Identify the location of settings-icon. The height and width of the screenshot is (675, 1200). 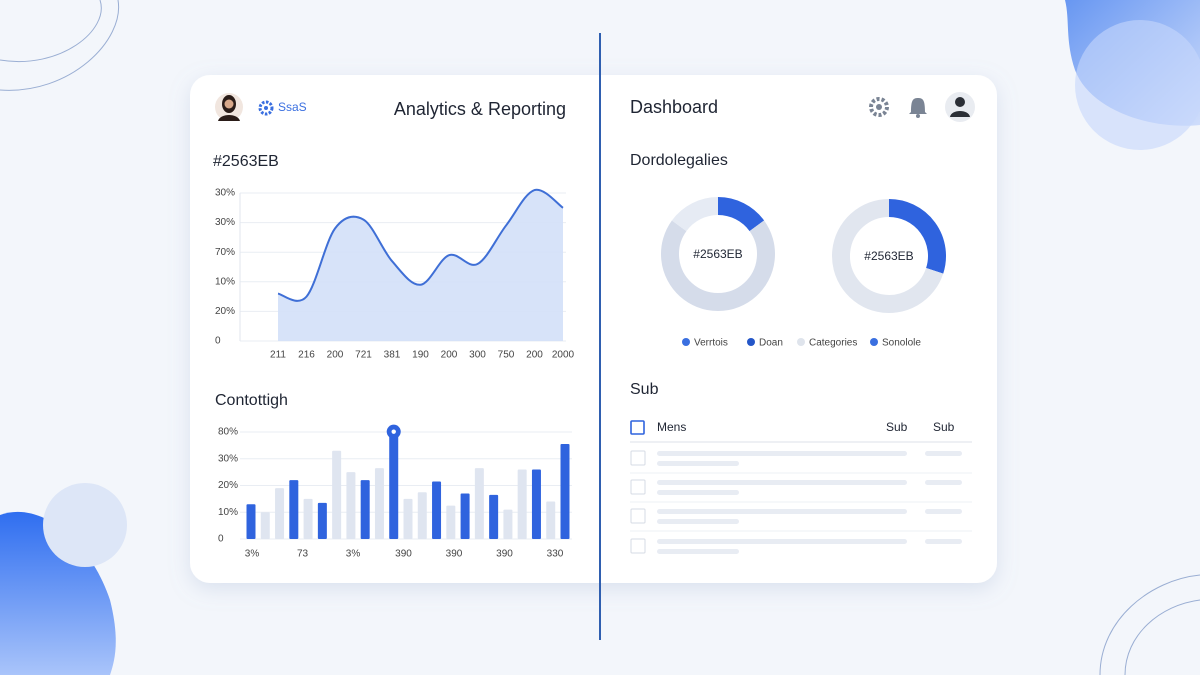
(879, 107).